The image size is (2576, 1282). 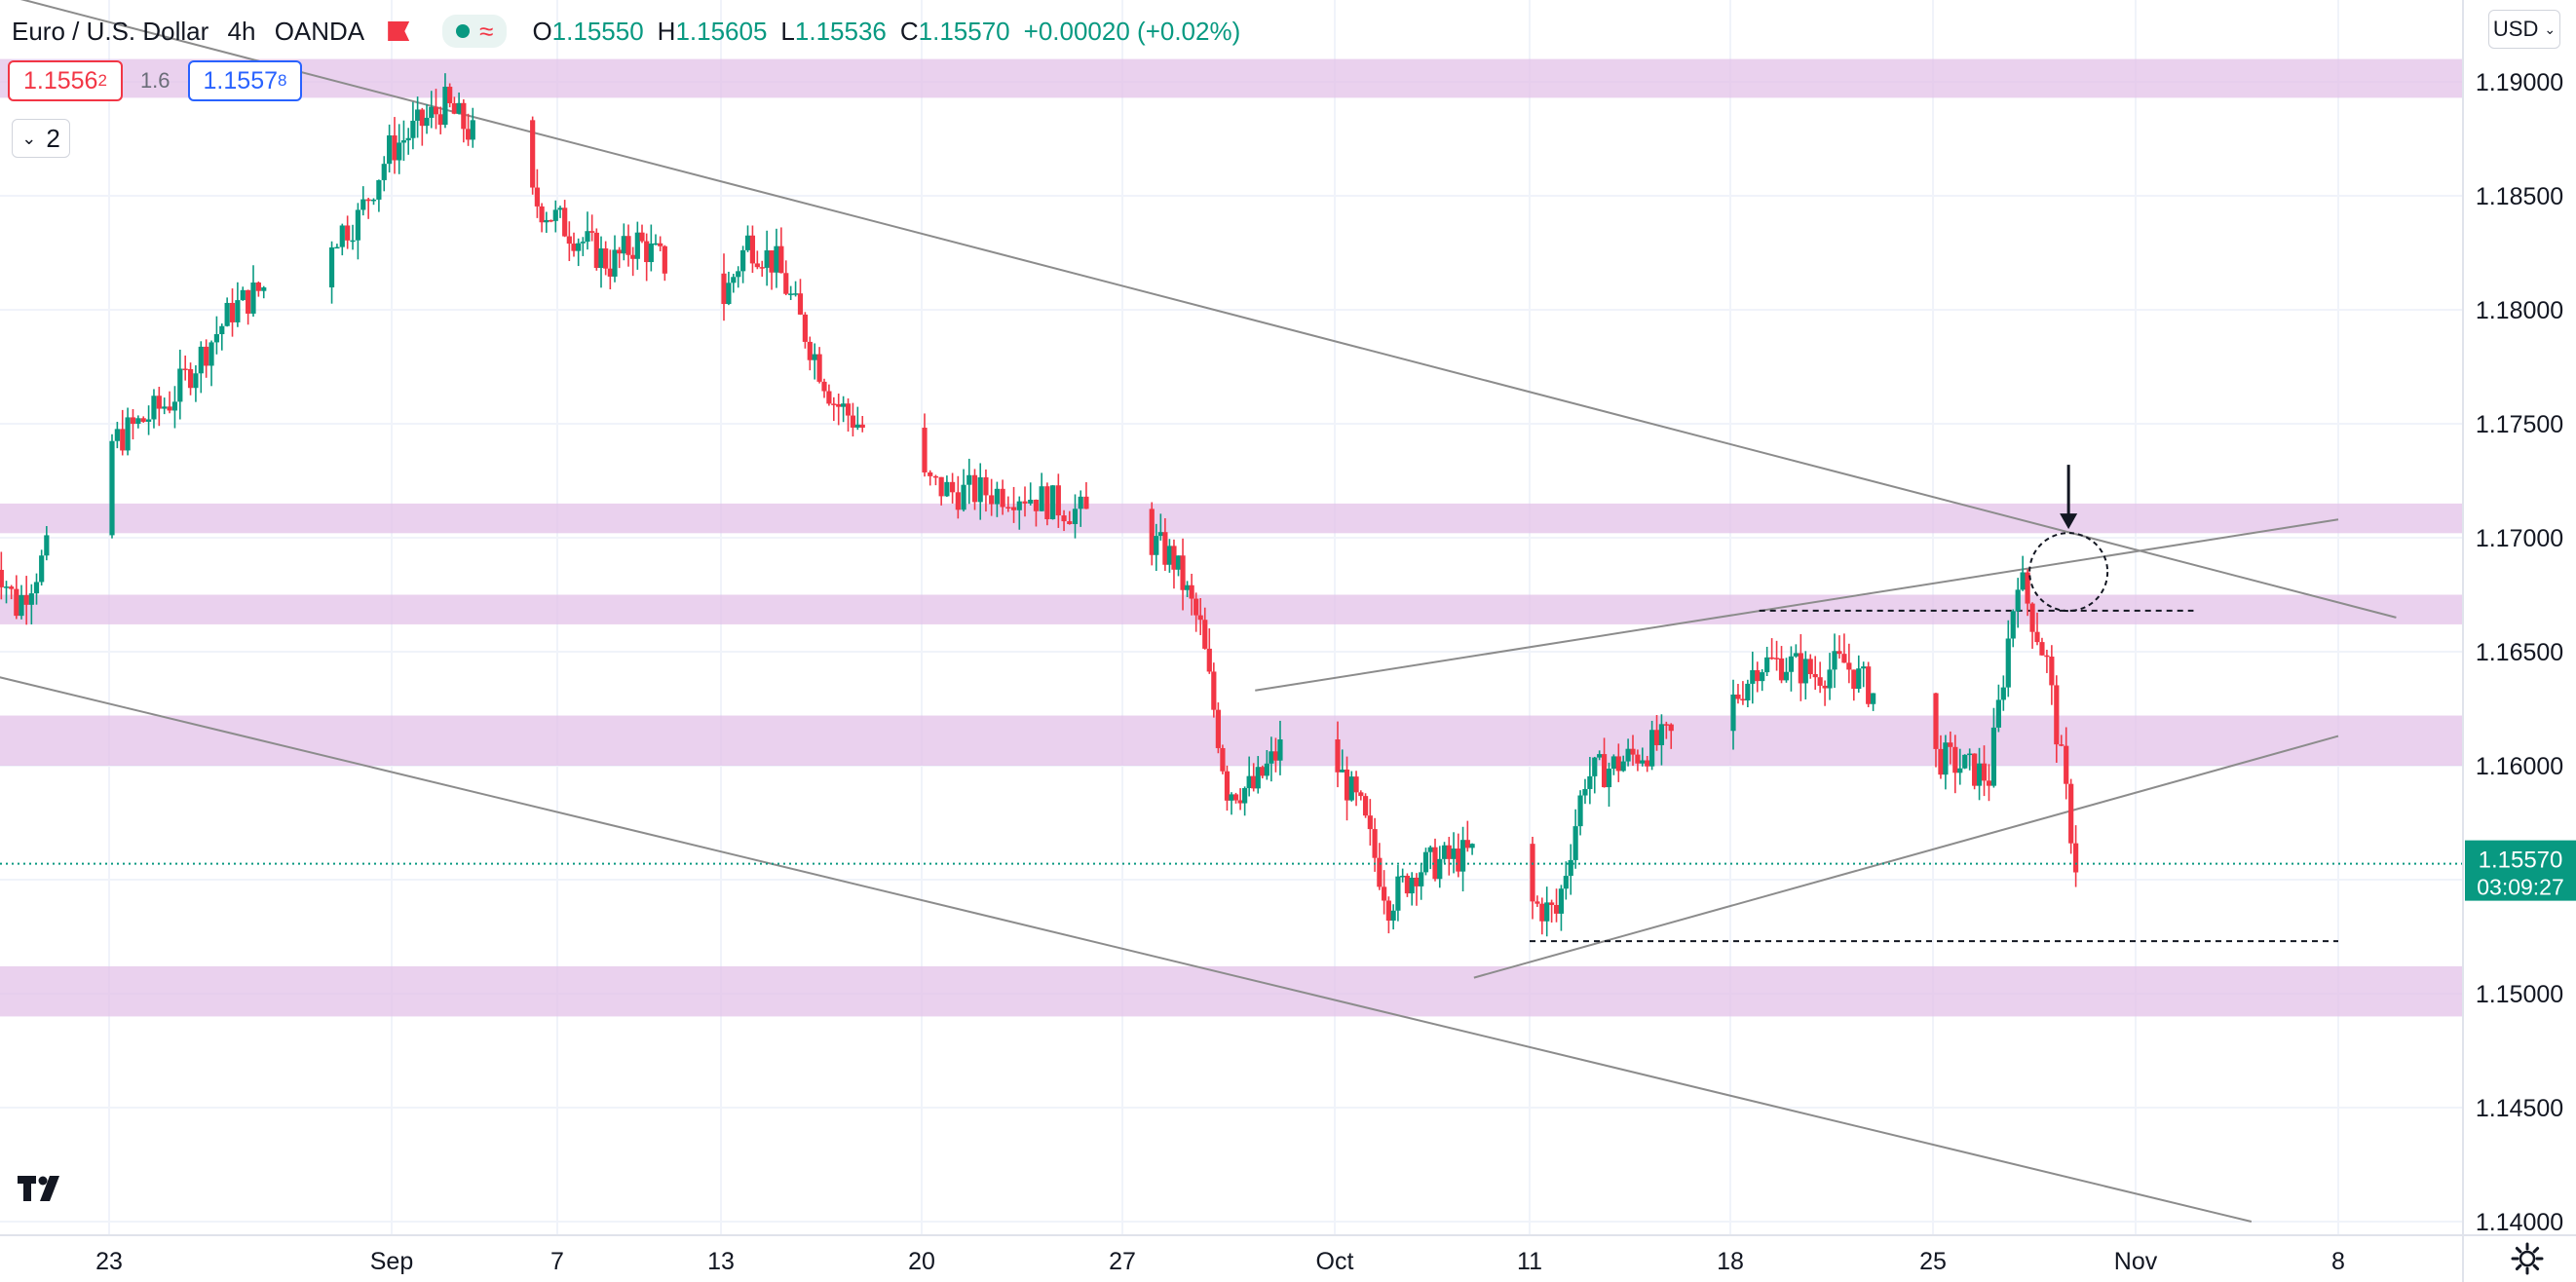 I want to click on price-tick-label: 1.16500, so click(x=2519, y=652).